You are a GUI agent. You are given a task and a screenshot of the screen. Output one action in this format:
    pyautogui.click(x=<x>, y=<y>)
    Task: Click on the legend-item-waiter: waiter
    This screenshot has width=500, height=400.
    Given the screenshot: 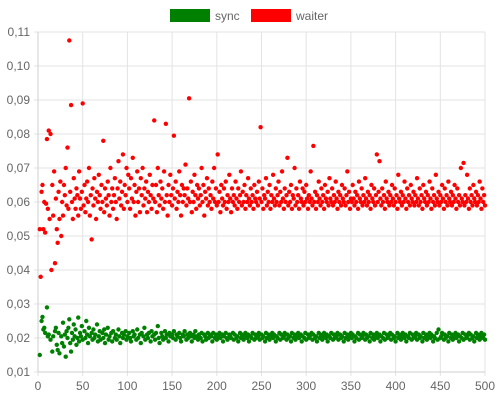 What is the action you would take?
    pyautogui.click(x=289, y=16)
    